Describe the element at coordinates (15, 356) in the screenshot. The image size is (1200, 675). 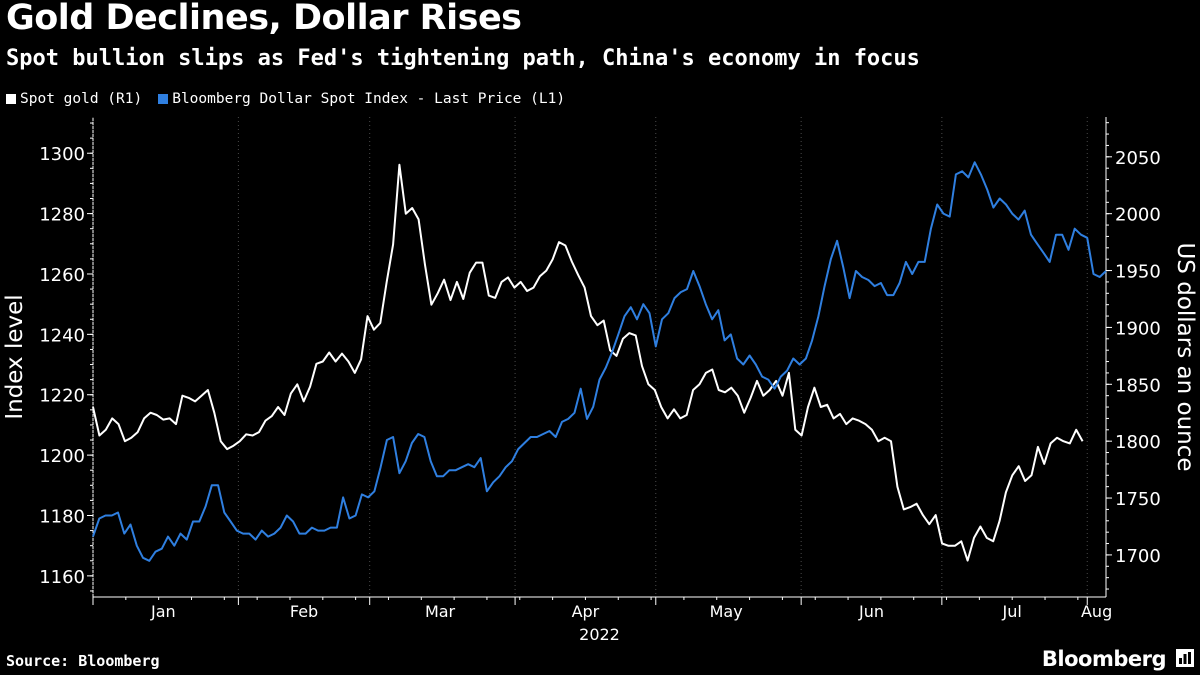
I see `left-axis-title: Index level` at that location.